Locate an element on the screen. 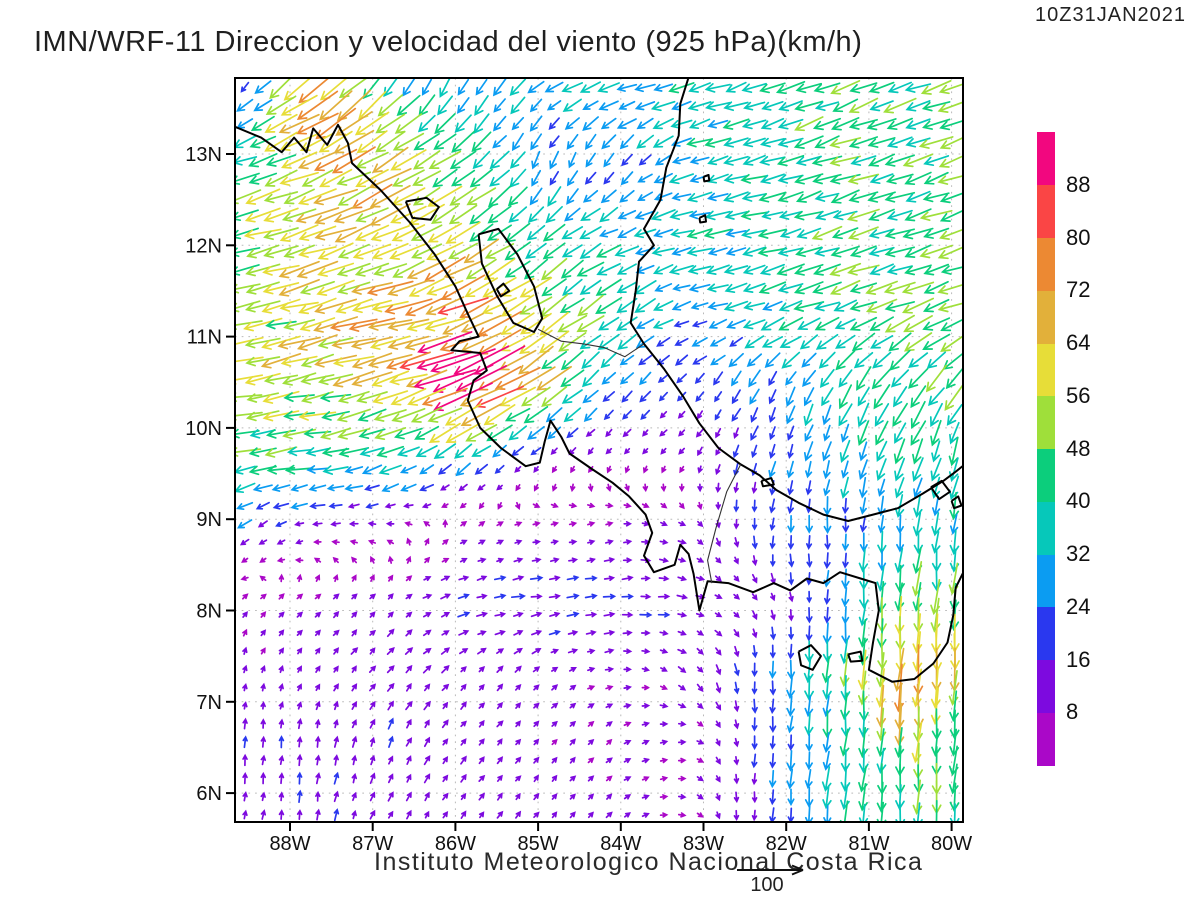 This screenshot has width=1200, height=900. coastline-caribbean-mainland is located at coordinates (795, 300).